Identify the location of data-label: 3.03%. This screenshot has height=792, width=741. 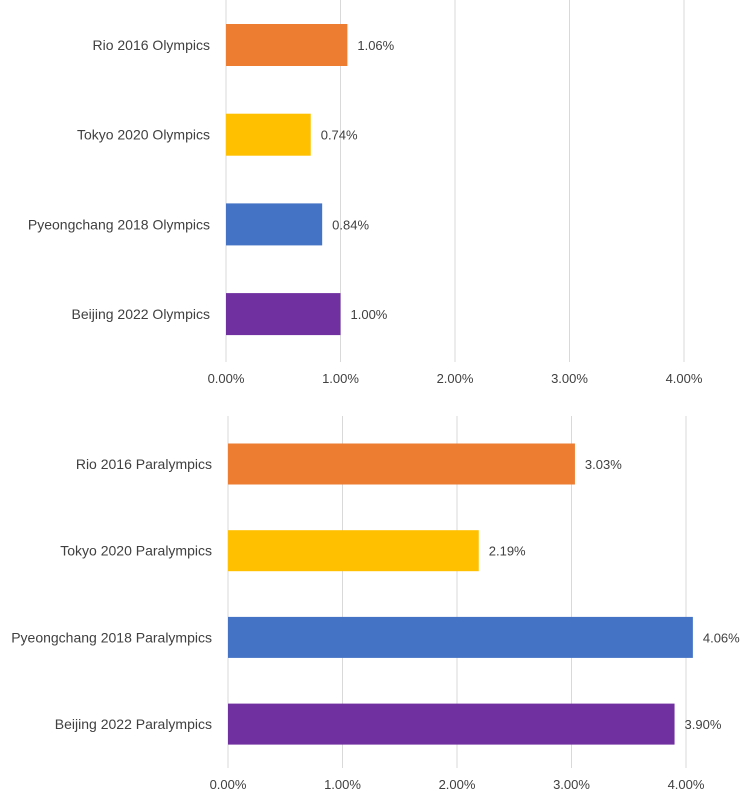
(603, 464).